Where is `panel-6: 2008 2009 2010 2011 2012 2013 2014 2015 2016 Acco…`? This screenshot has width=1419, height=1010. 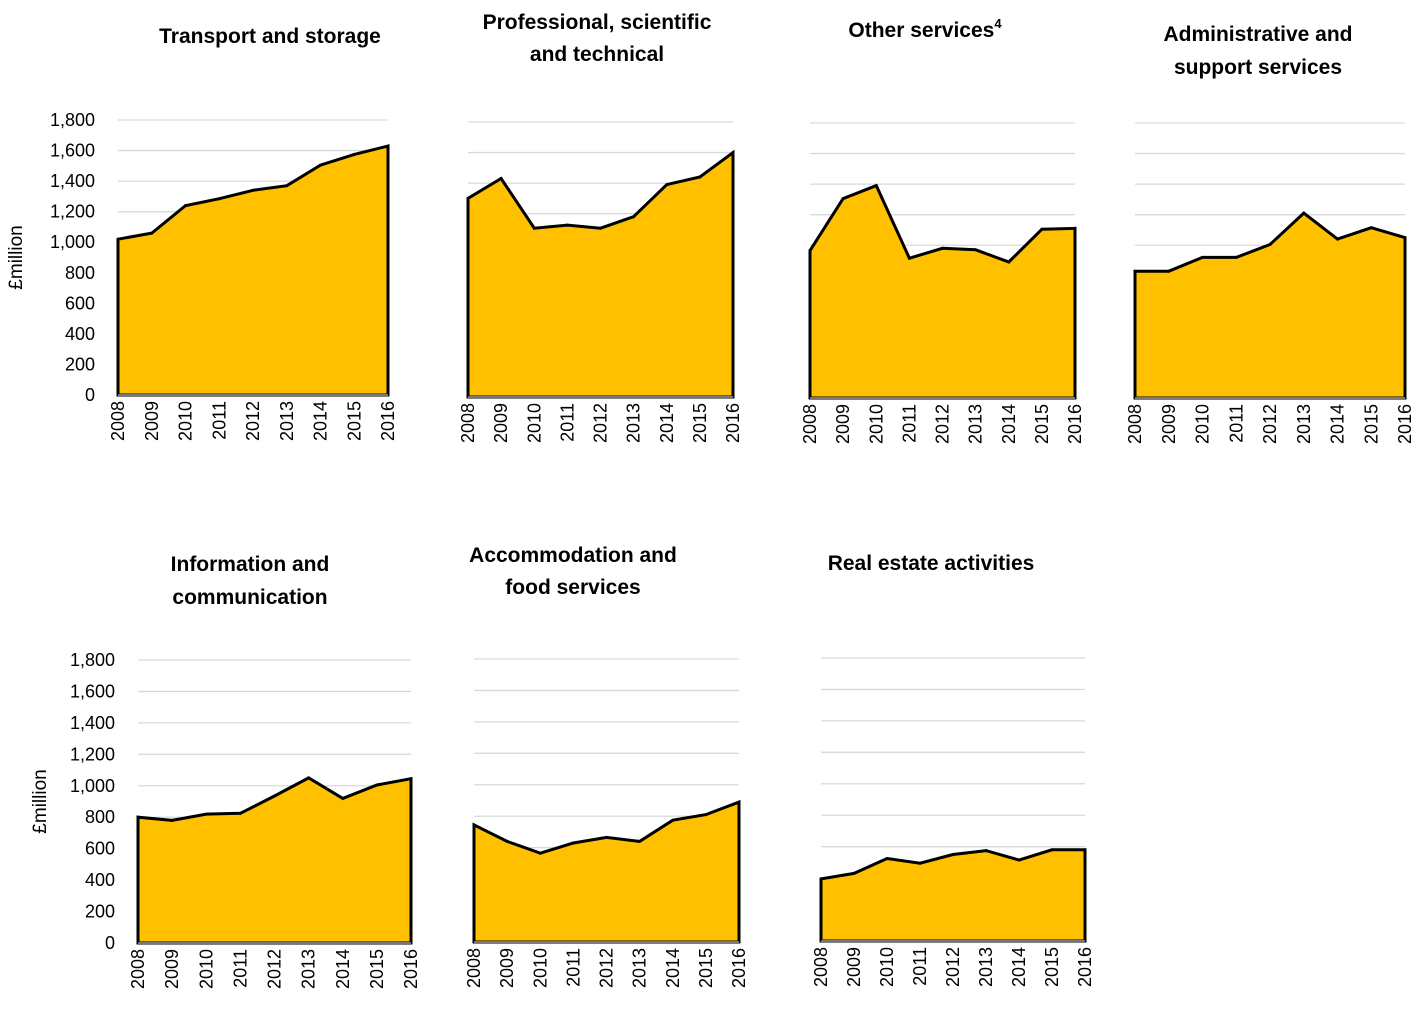
panel-6: 2008 2009 2010 2011 2012 2013 2014 2015 2016 Acco… is located at coordinates (606, 766).